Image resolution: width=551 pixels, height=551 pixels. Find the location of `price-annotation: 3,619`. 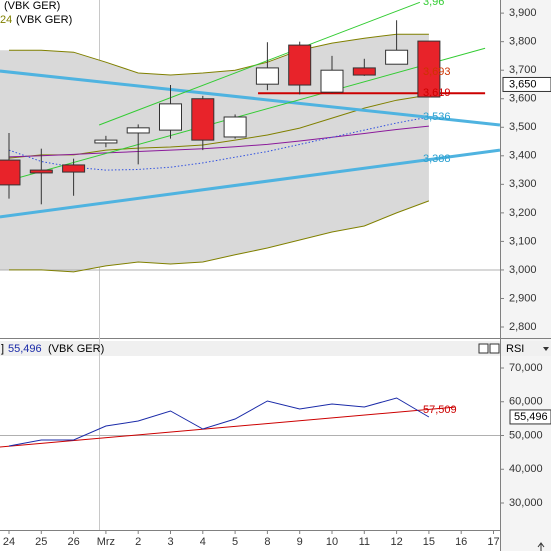

price-annotation: 3,619 is located at coordinates (437, 93).